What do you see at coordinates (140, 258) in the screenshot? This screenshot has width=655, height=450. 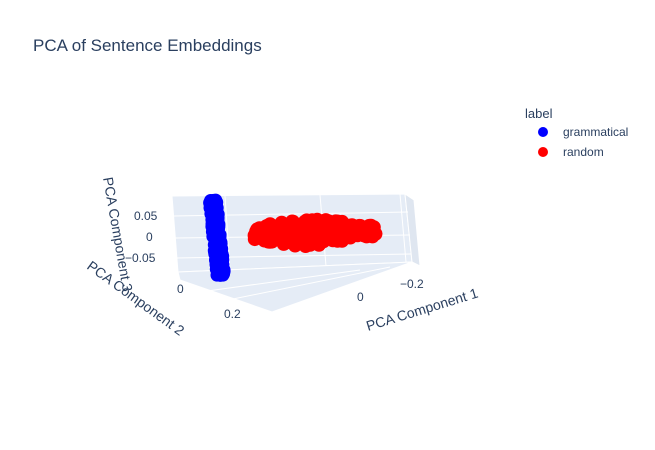 I see `z-tick-neg-0.05: −0.05` at bounding box center [140, 258].